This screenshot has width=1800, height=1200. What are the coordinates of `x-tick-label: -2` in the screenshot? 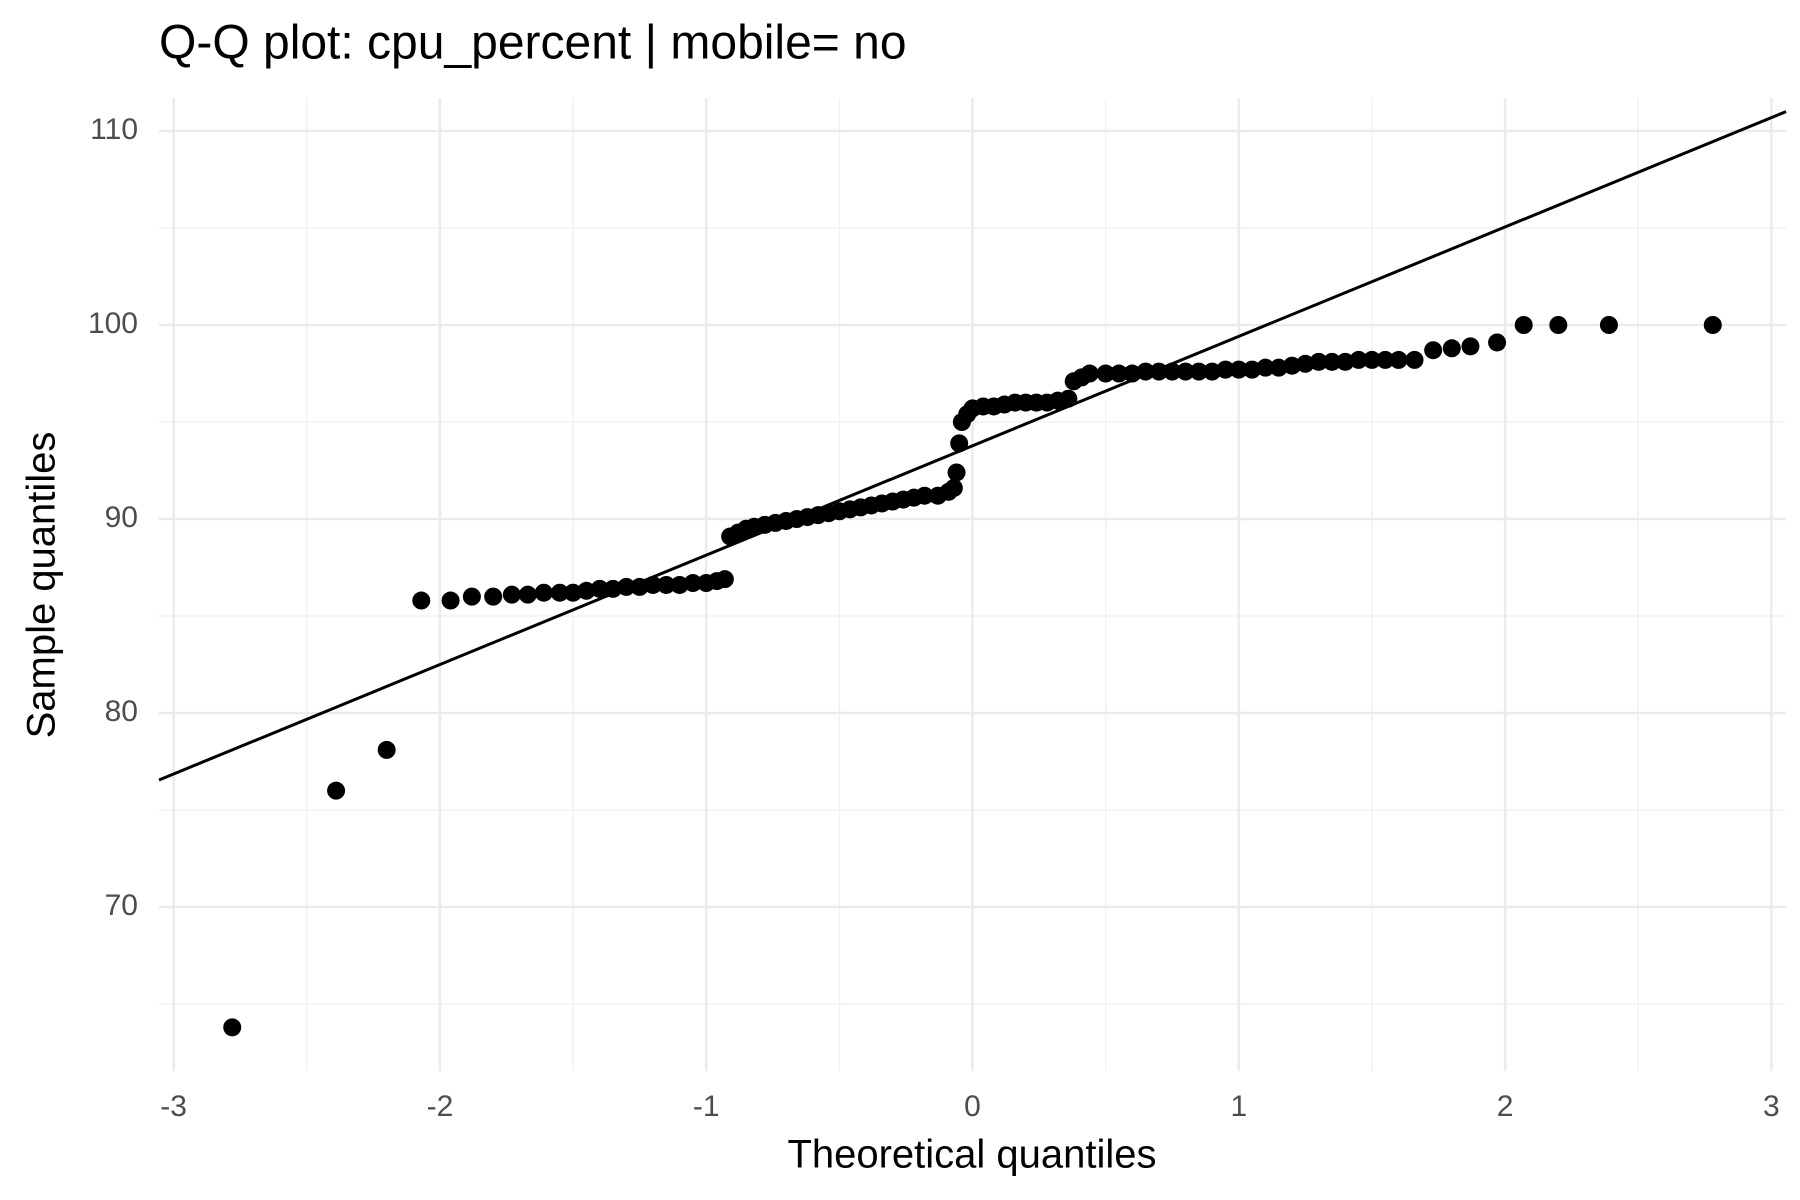 It's located at (440, 1106).